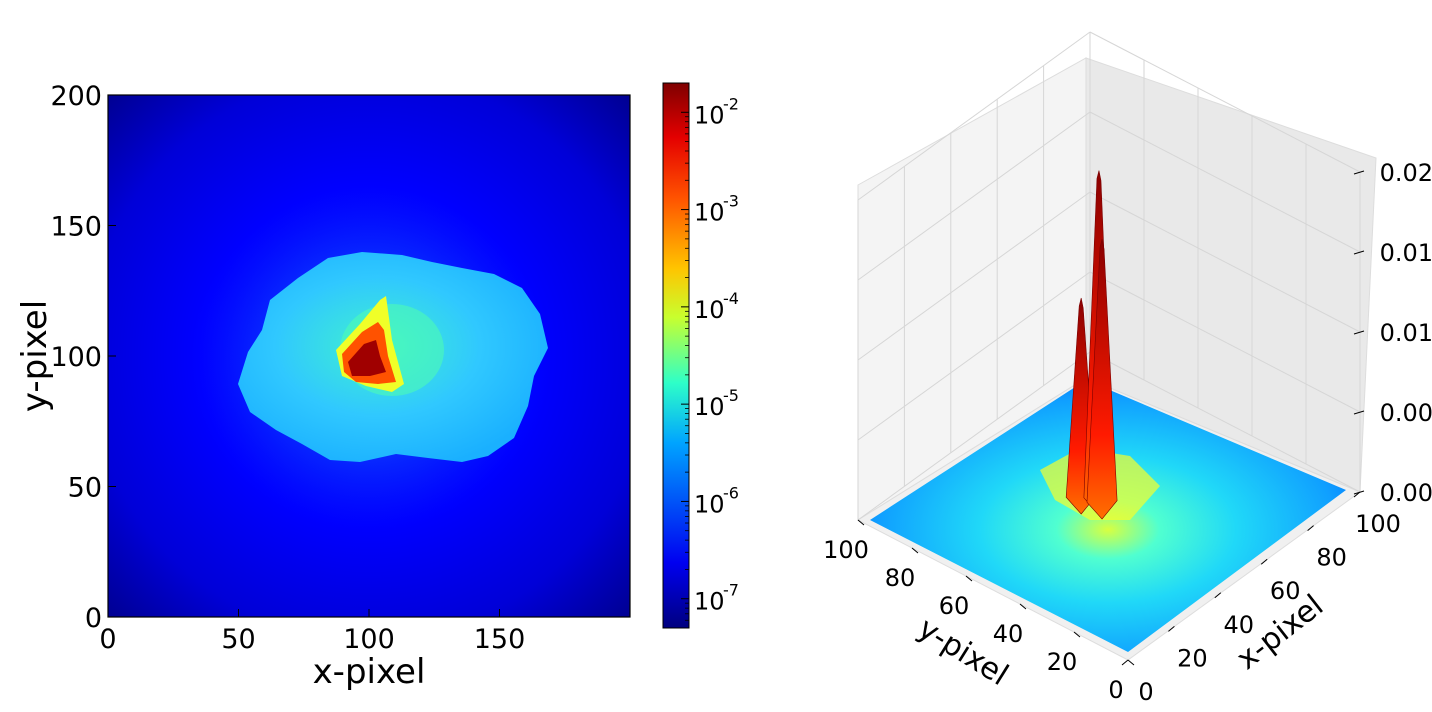 This screenshot has width=1432, height=712. I want to click on surface-z-tick-label: 0.000, so click(1406, 493).